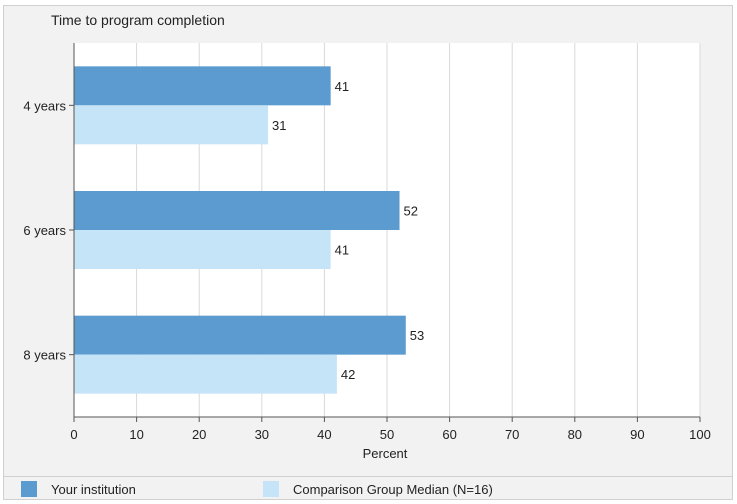 Image resolution: width=737 pixels, height=504 pixels. I want to click on legend-item-comparison-group: Comparison Group Median (N=16), so click(378, 489).